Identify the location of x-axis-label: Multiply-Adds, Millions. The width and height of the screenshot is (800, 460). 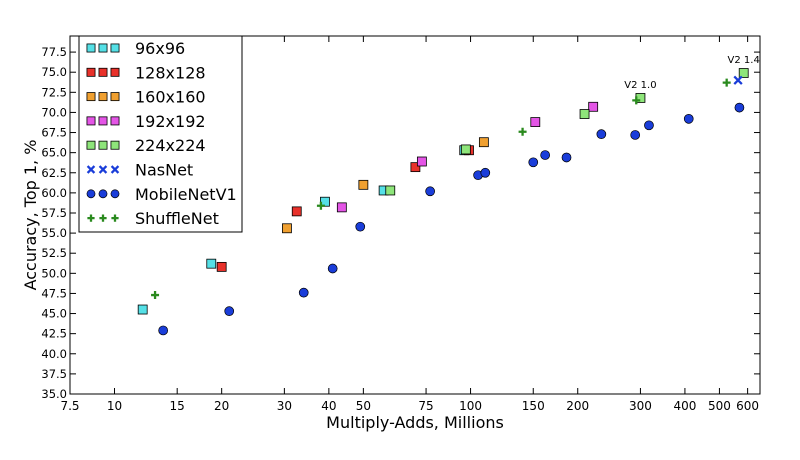
(415, 422).